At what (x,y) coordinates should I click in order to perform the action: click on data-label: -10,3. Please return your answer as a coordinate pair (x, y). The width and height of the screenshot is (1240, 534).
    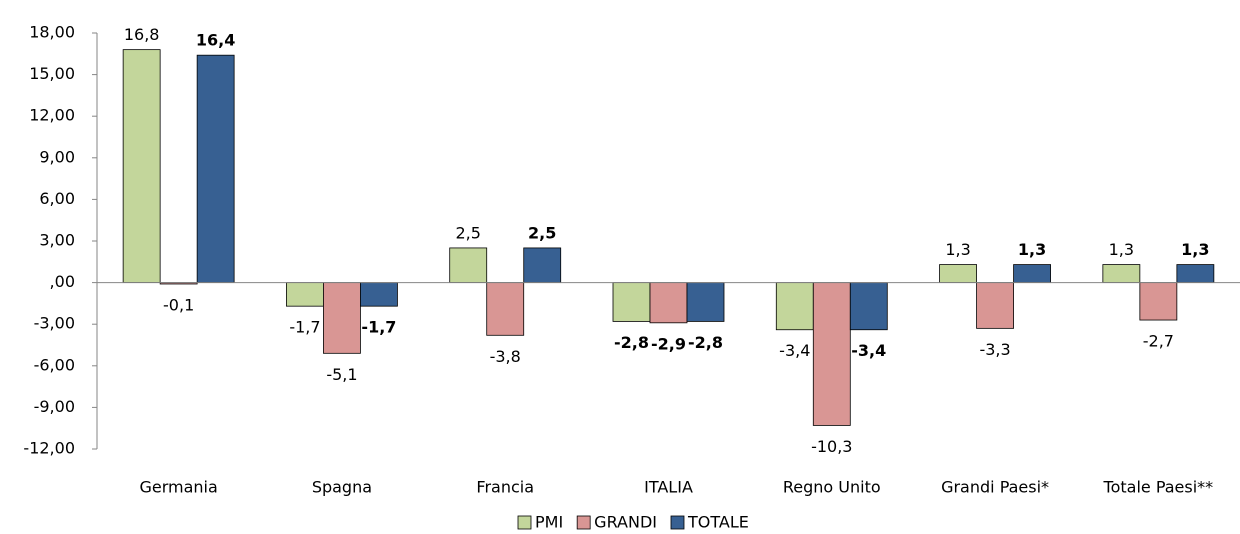
    Looking at the image, I should click on (831, 446).